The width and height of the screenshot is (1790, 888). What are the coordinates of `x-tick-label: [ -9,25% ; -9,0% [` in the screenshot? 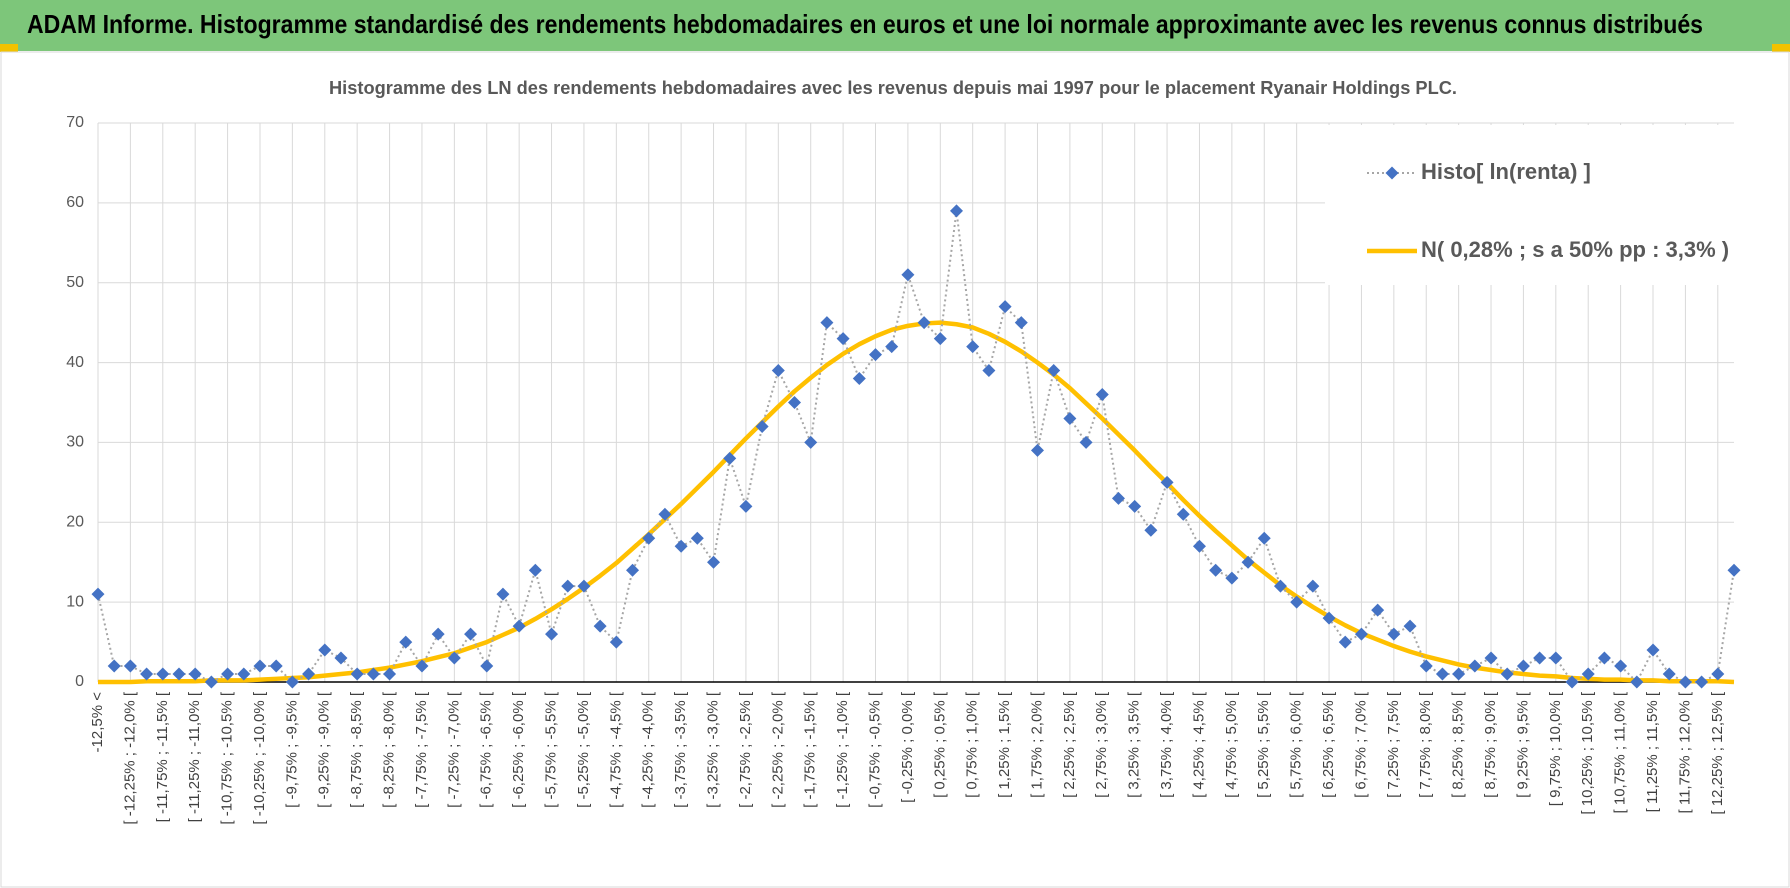 It's located at (324, 749).